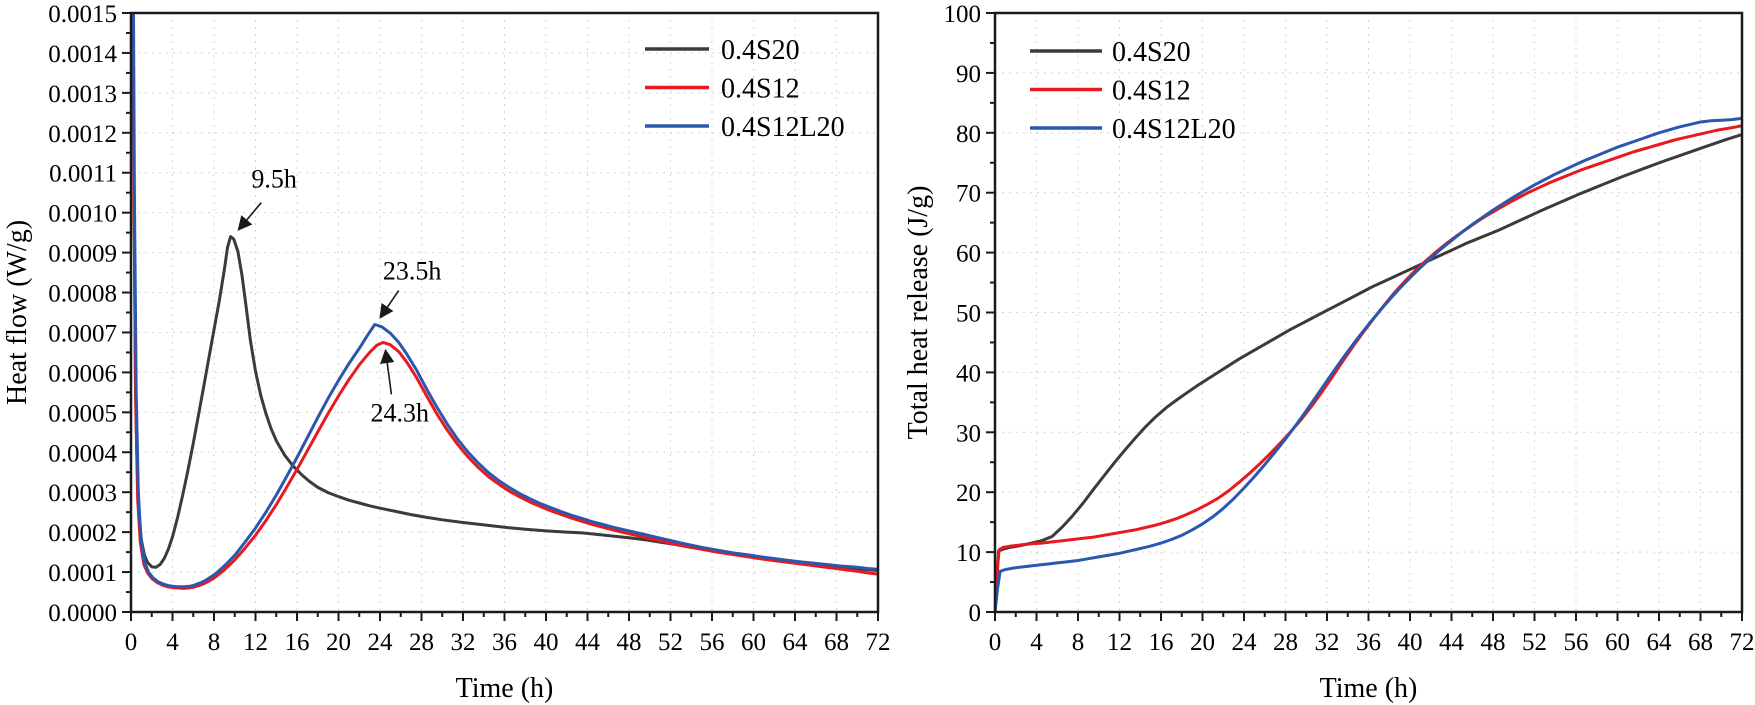 The width and height of the screenshot is (1755, 705). Describe the element at coordinates (82, 214) in the screenshot. I see `y-tick-label: 0.0010` at that location.